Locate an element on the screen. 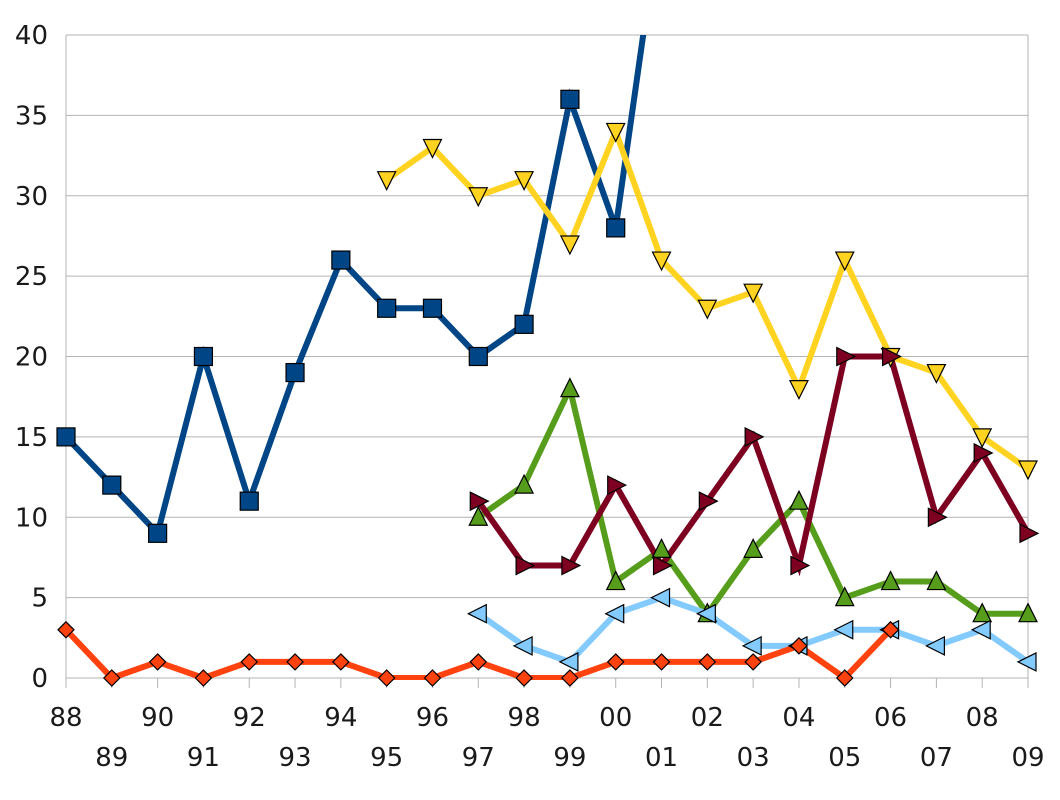 This screenshot has width=1060, height=800. x-tick-label: 05 is located at coordinates (844, 758).